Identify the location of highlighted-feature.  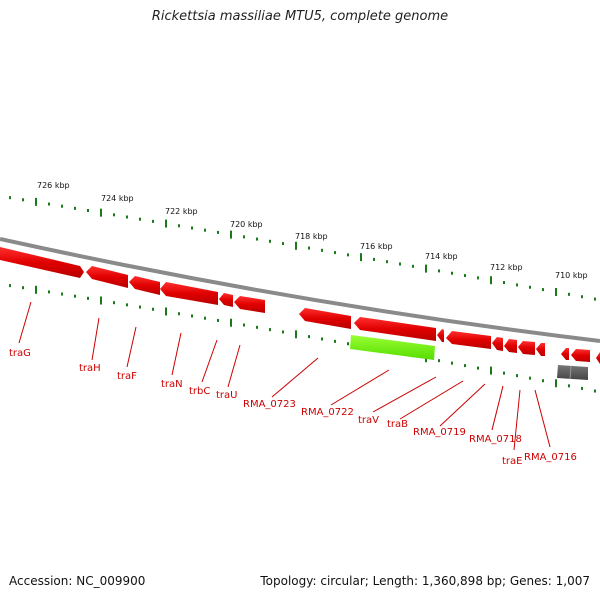
(392, 347).